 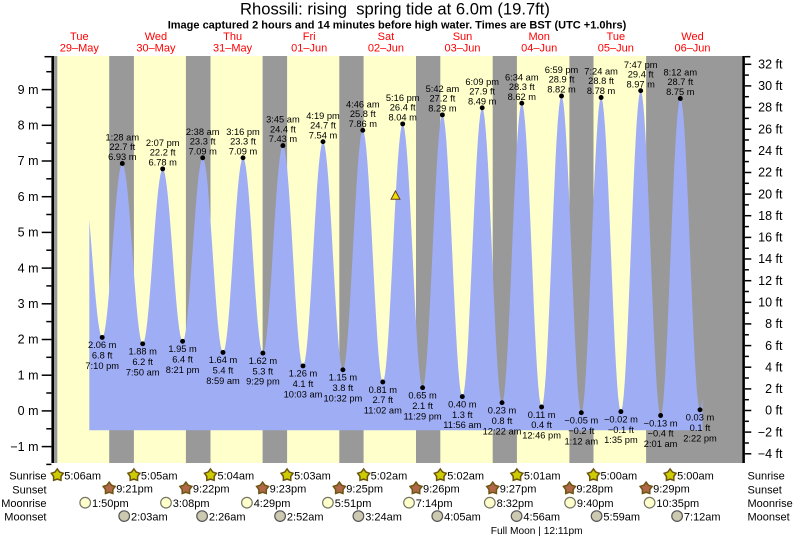 I want to click on svg-text: Sun, so click(x=463, y=37).